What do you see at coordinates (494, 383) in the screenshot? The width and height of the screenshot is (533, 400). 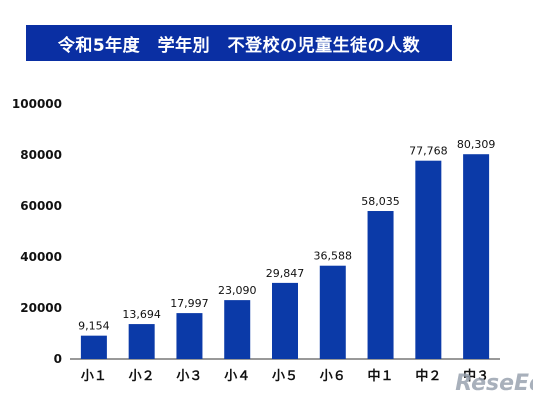 I see `watermark-logo: ReseEd` at bounding box center [494, 383].